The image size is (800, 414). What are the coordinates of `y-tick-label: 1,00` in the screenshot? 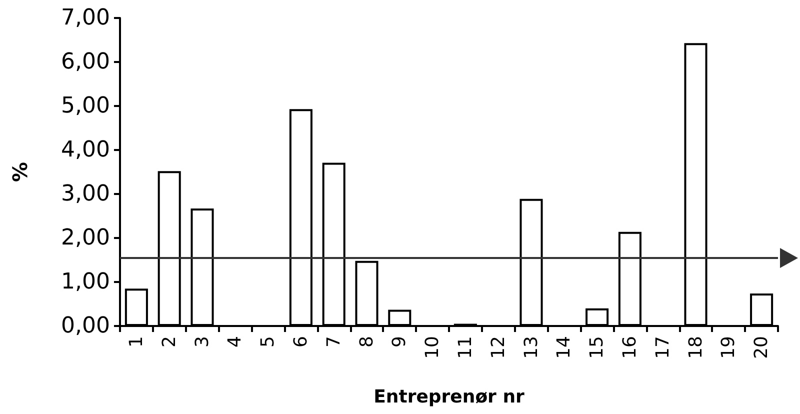 It's located at (85, 282).